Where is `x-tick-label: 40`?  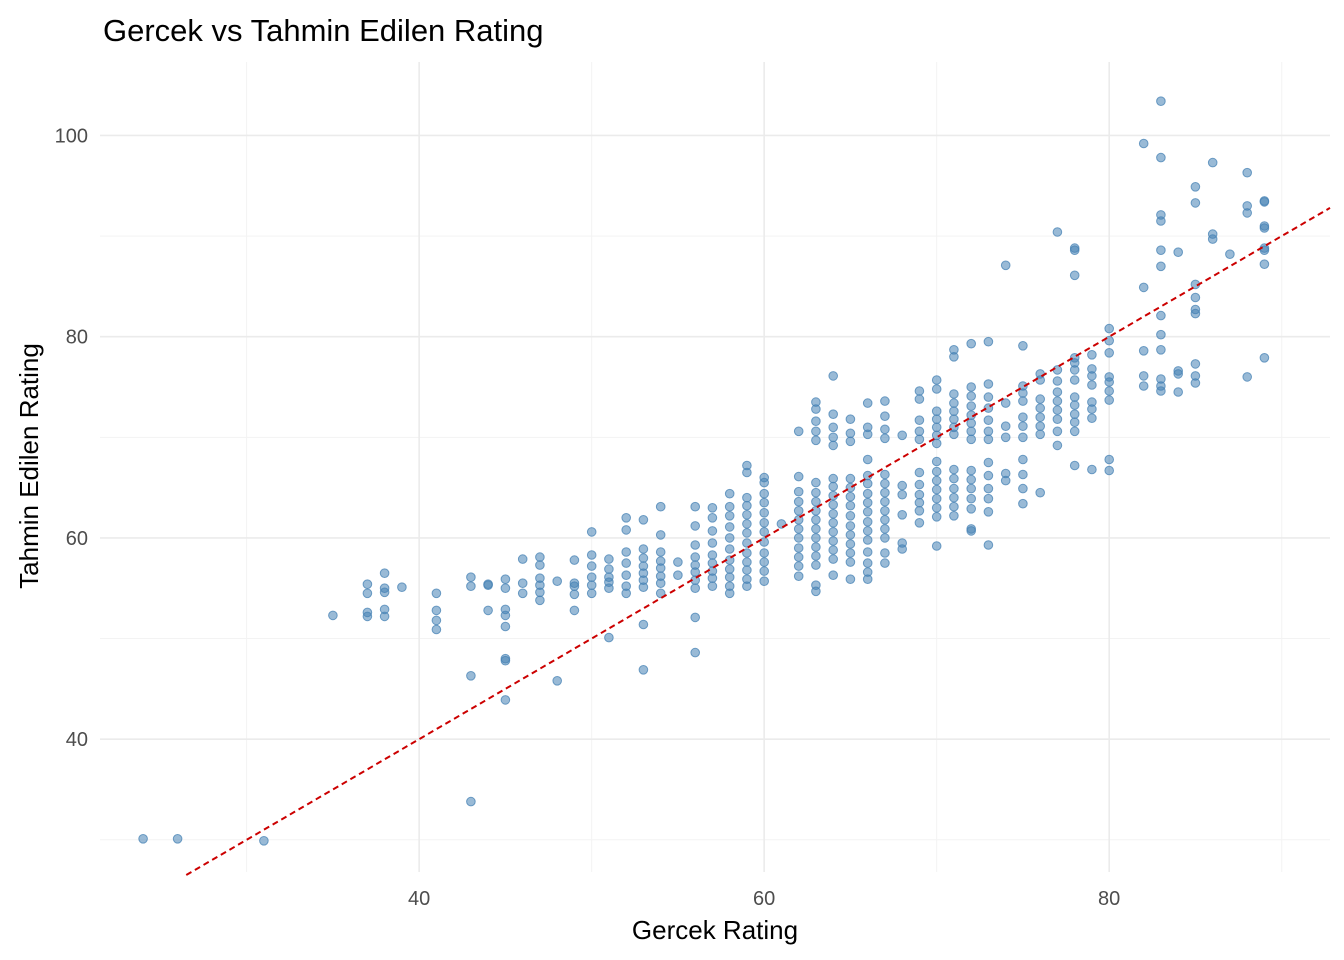 x-tick-label: 40 is located at coordinates (419, 899).